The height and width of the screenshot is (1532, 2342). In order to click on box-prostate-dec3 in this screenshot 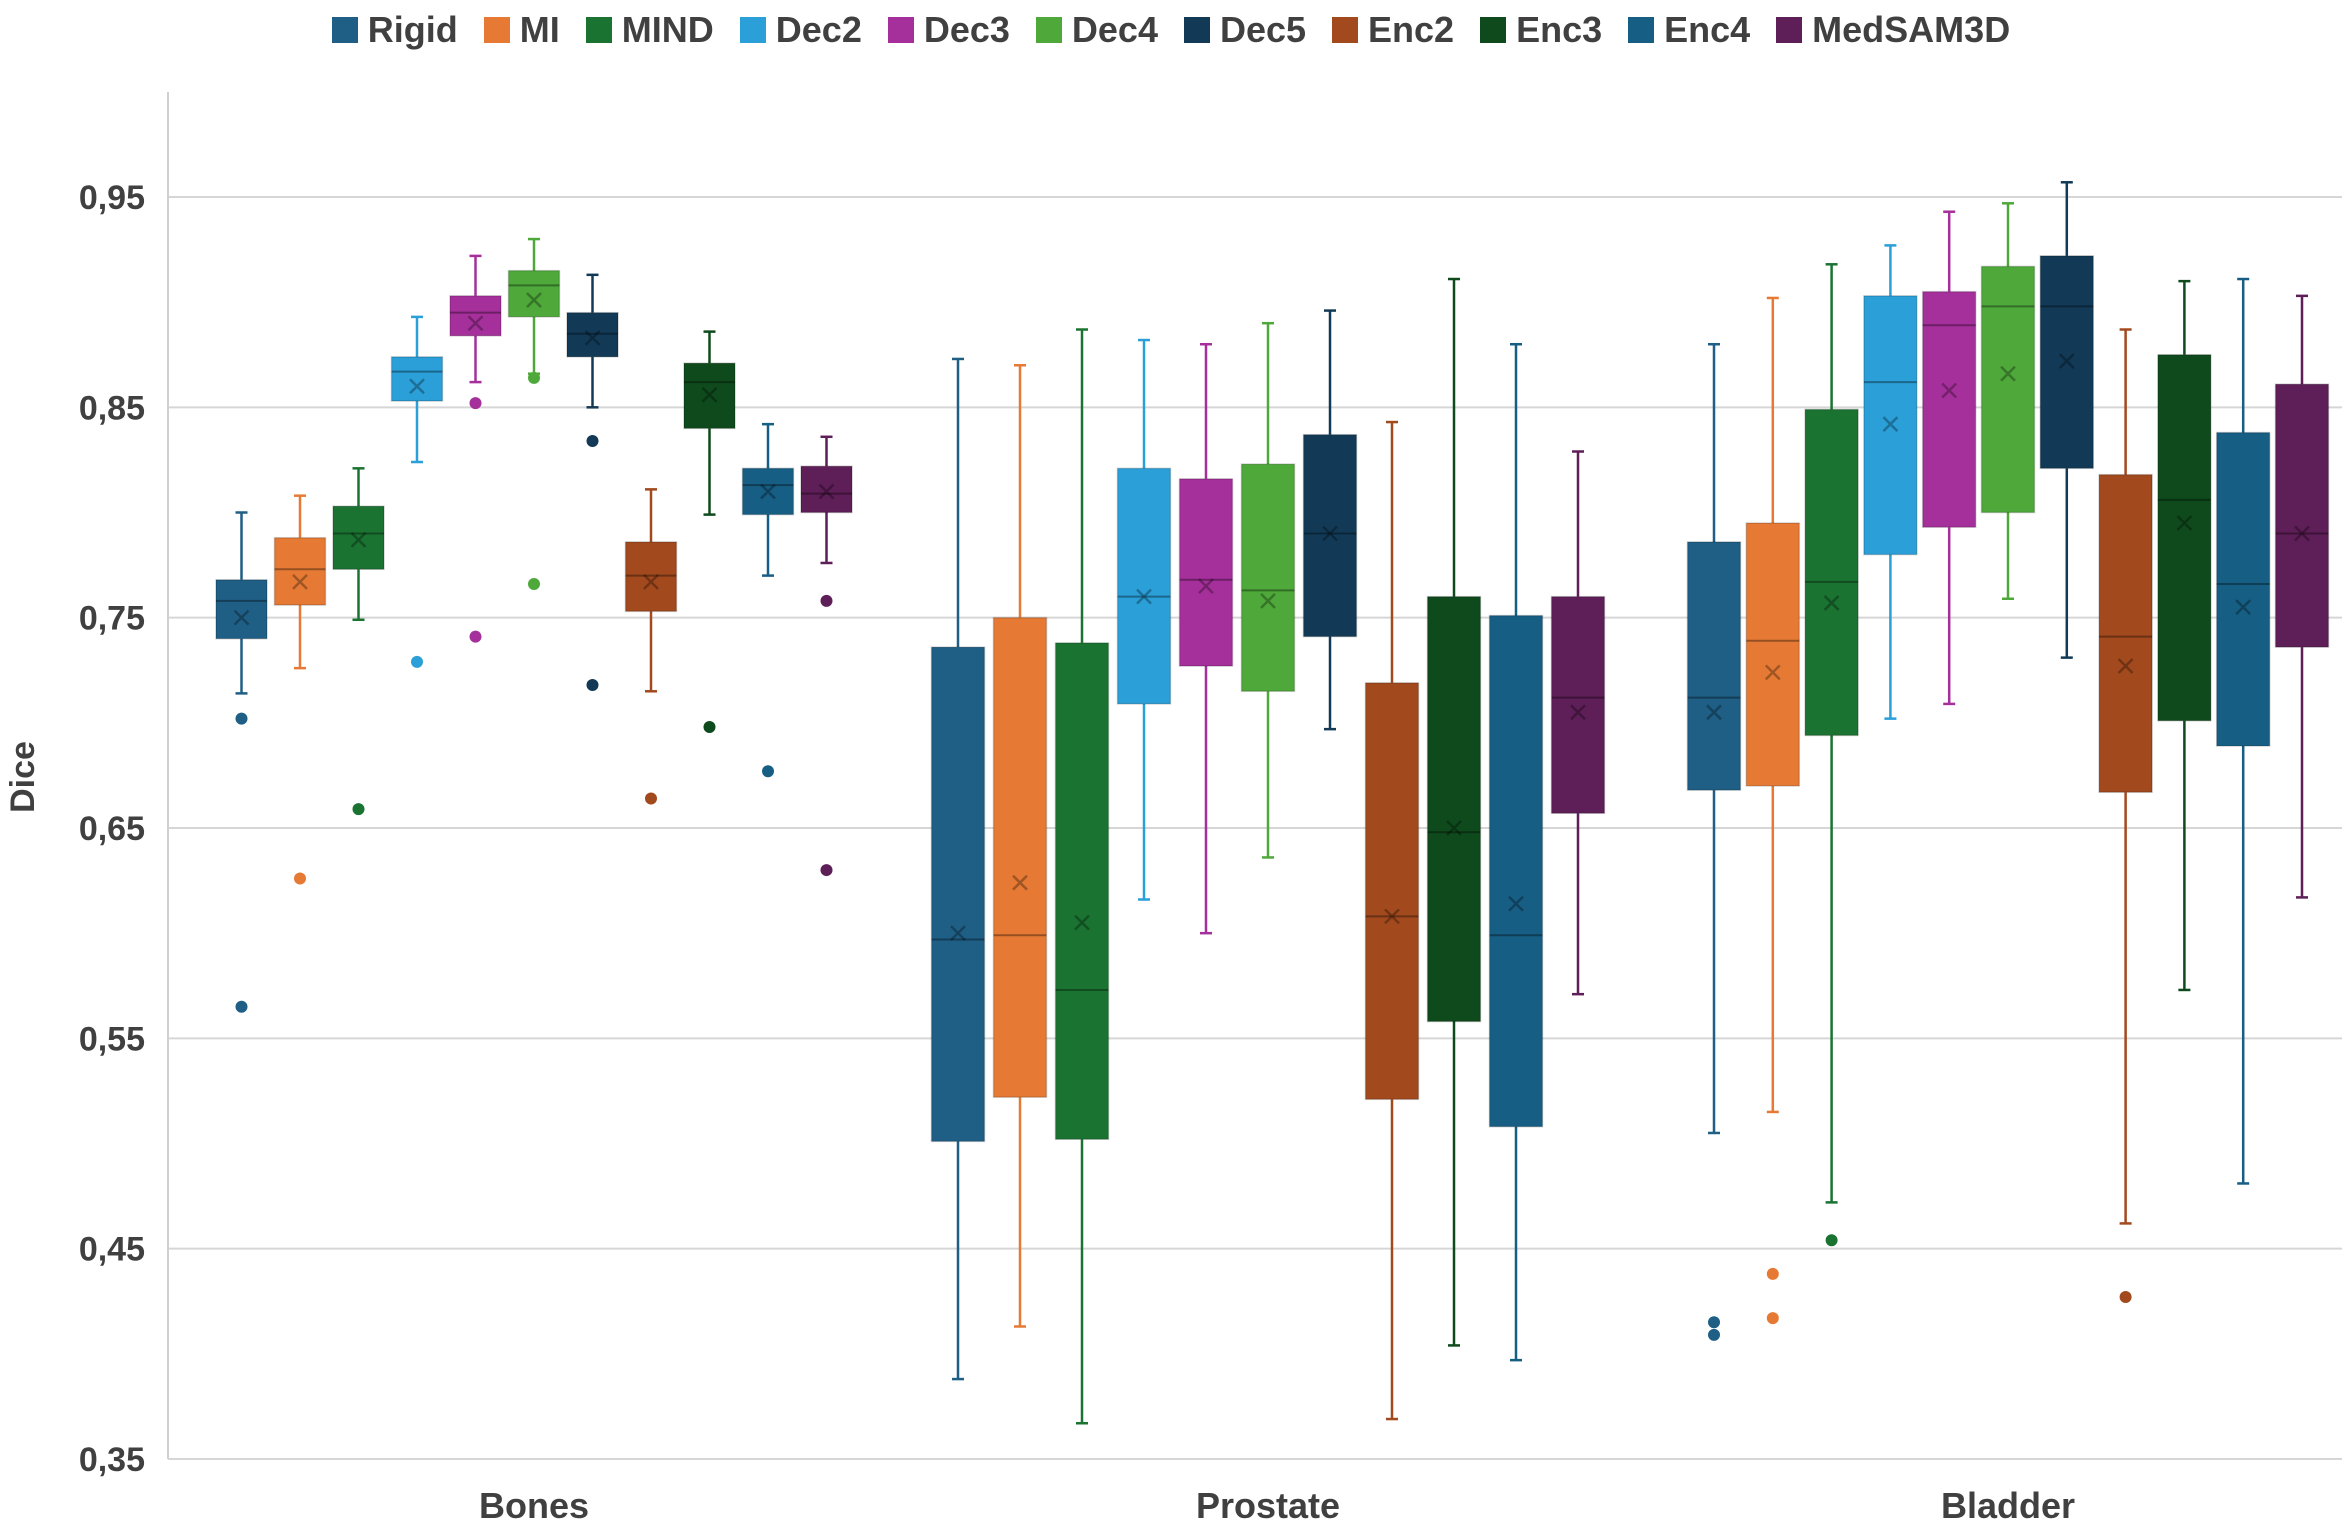, I will do `click(1206, 638)`.